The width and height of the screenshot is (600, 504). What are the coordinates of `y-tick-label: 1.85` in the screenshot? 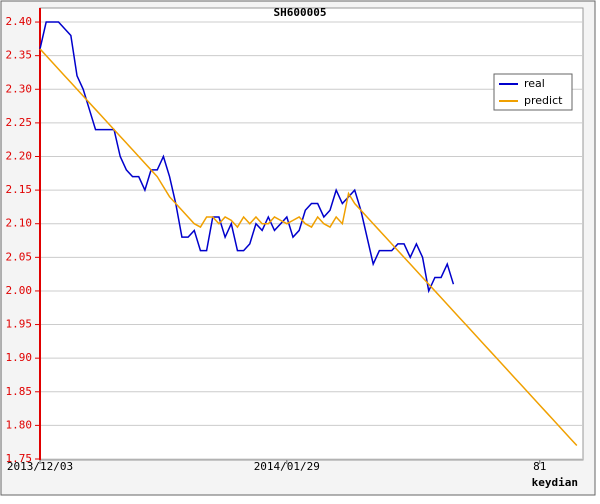 It's located at (19, 391).